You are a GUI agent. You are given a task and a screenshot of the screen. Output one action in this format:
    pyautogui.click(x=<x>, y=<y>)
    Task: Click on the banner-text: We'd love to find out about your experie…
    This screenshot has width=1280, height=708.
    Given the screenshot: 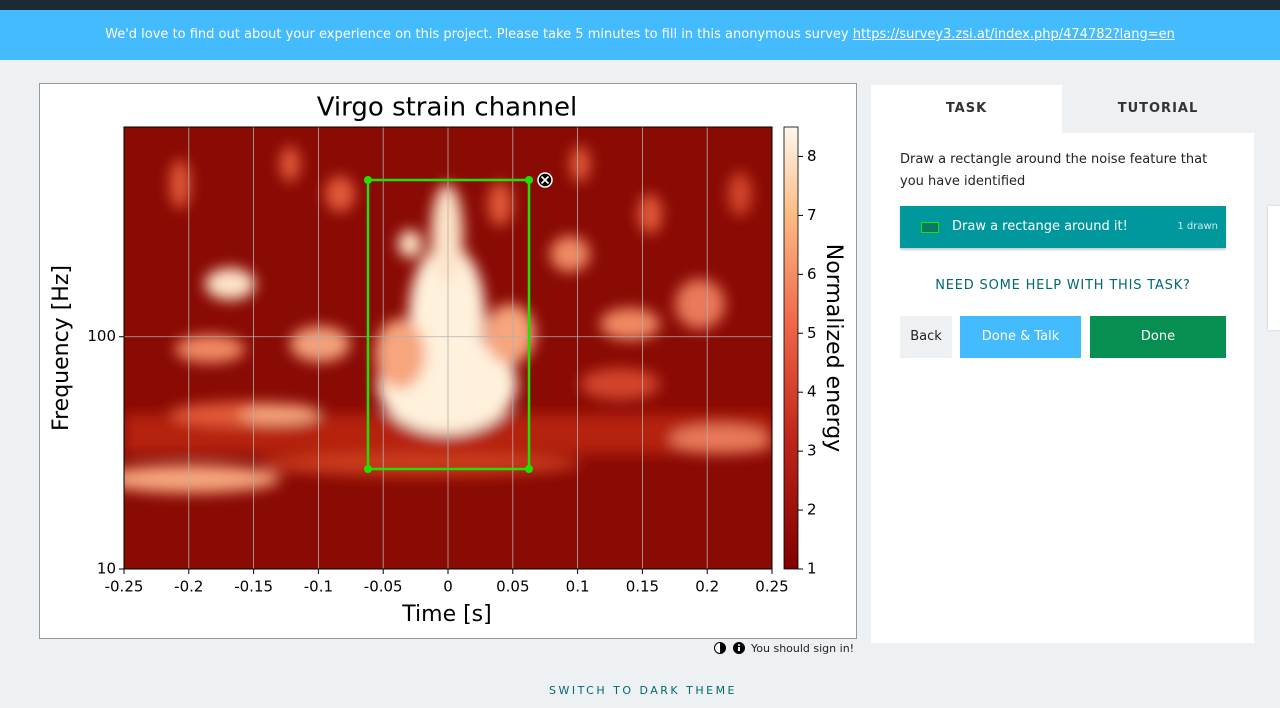 What is the action you would take?
    pyautogui.click(x=477, y=34)
    